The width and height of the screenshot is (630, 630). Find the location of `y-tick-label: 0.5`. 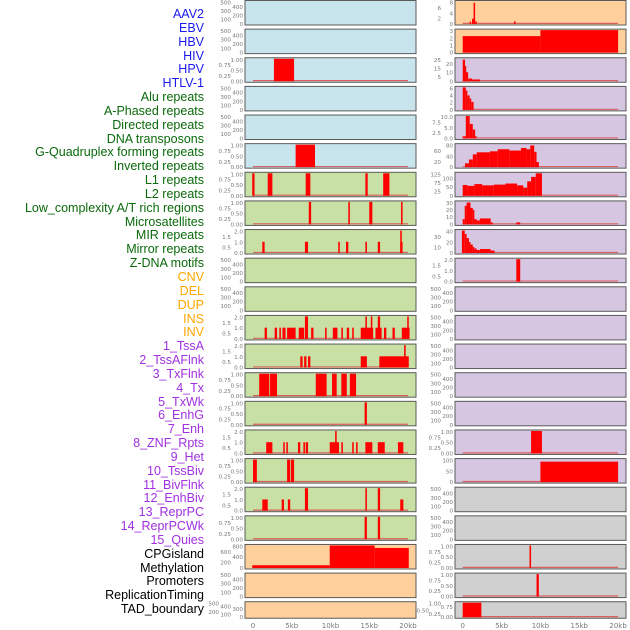

y-tick-label: 0.5 is located at coordinates (226, 363).